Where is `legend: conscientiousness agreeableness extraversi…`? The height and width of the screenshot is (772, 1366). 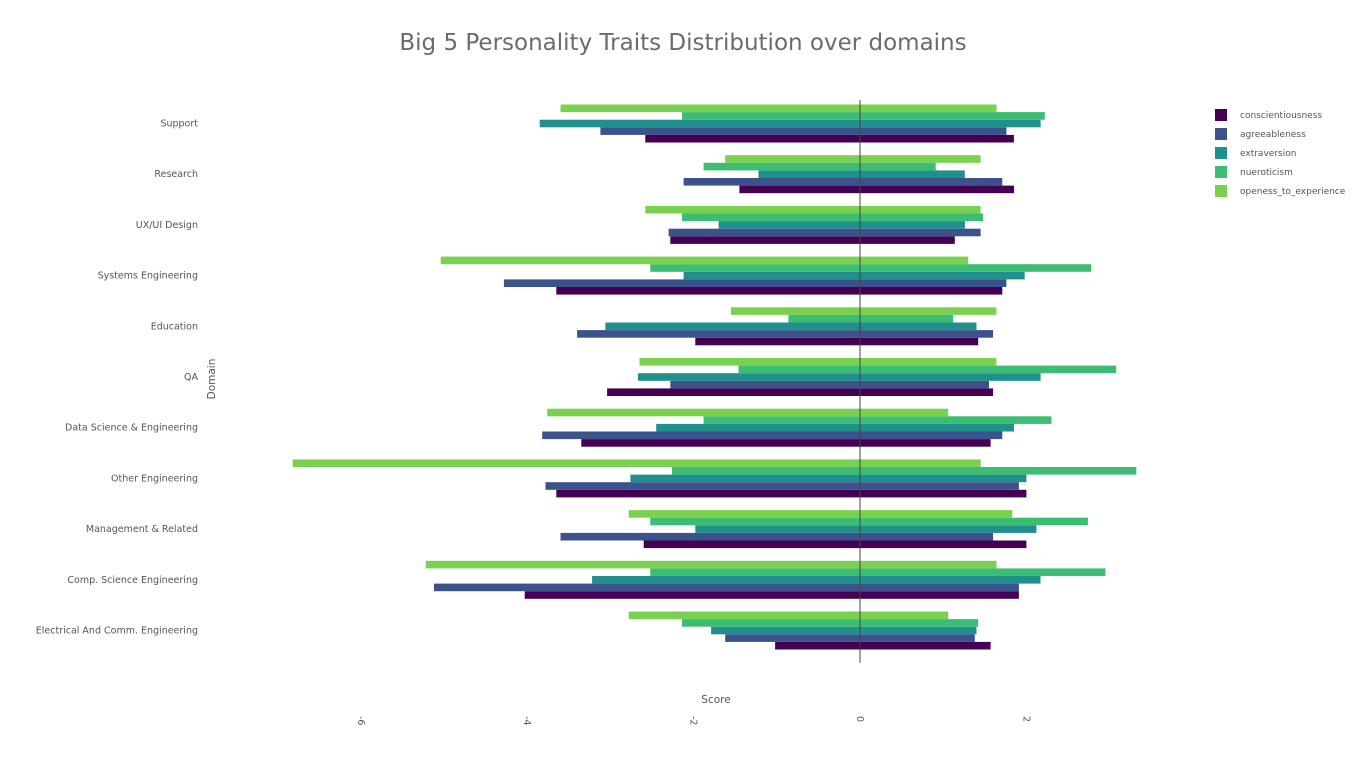 legend: conscientiousness agreeableness extraversi… is located at coordinates (1280, 153).